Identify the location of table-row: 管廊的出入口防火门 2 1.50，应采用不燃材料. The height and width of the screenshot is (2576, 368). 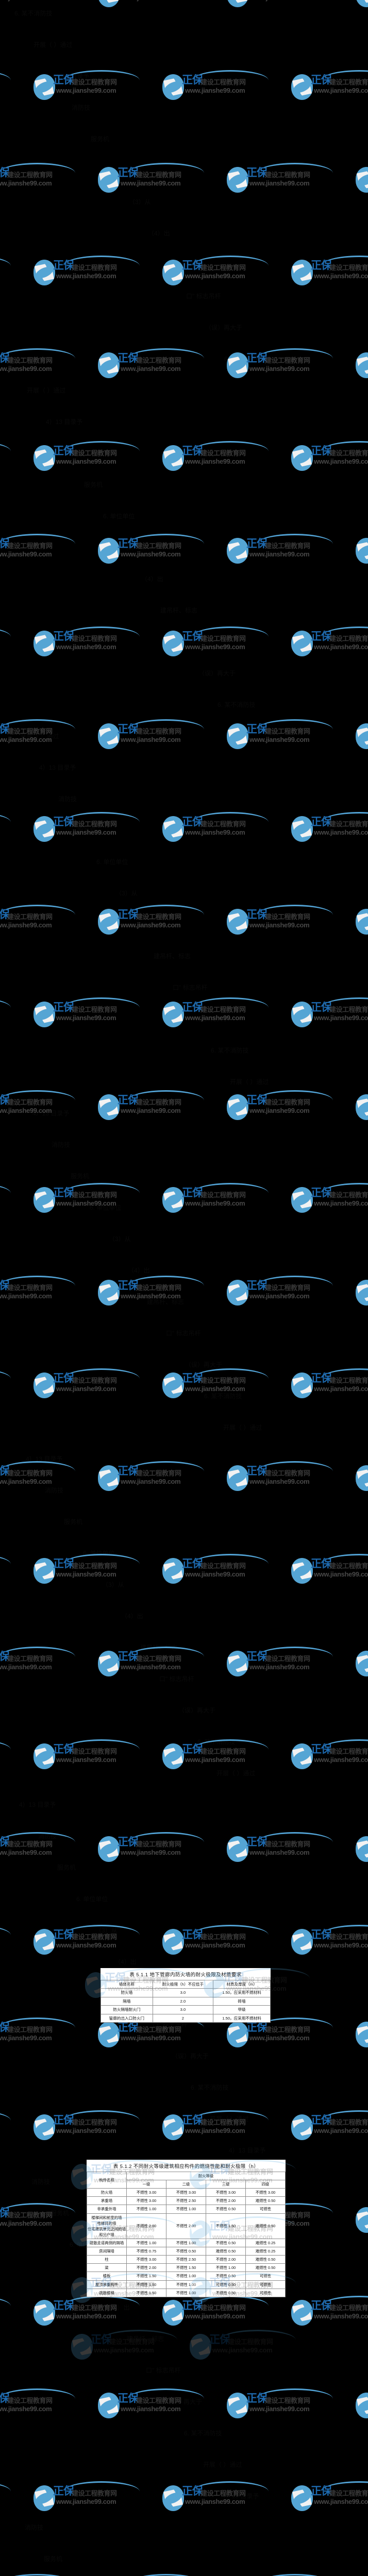
(186, 2018).